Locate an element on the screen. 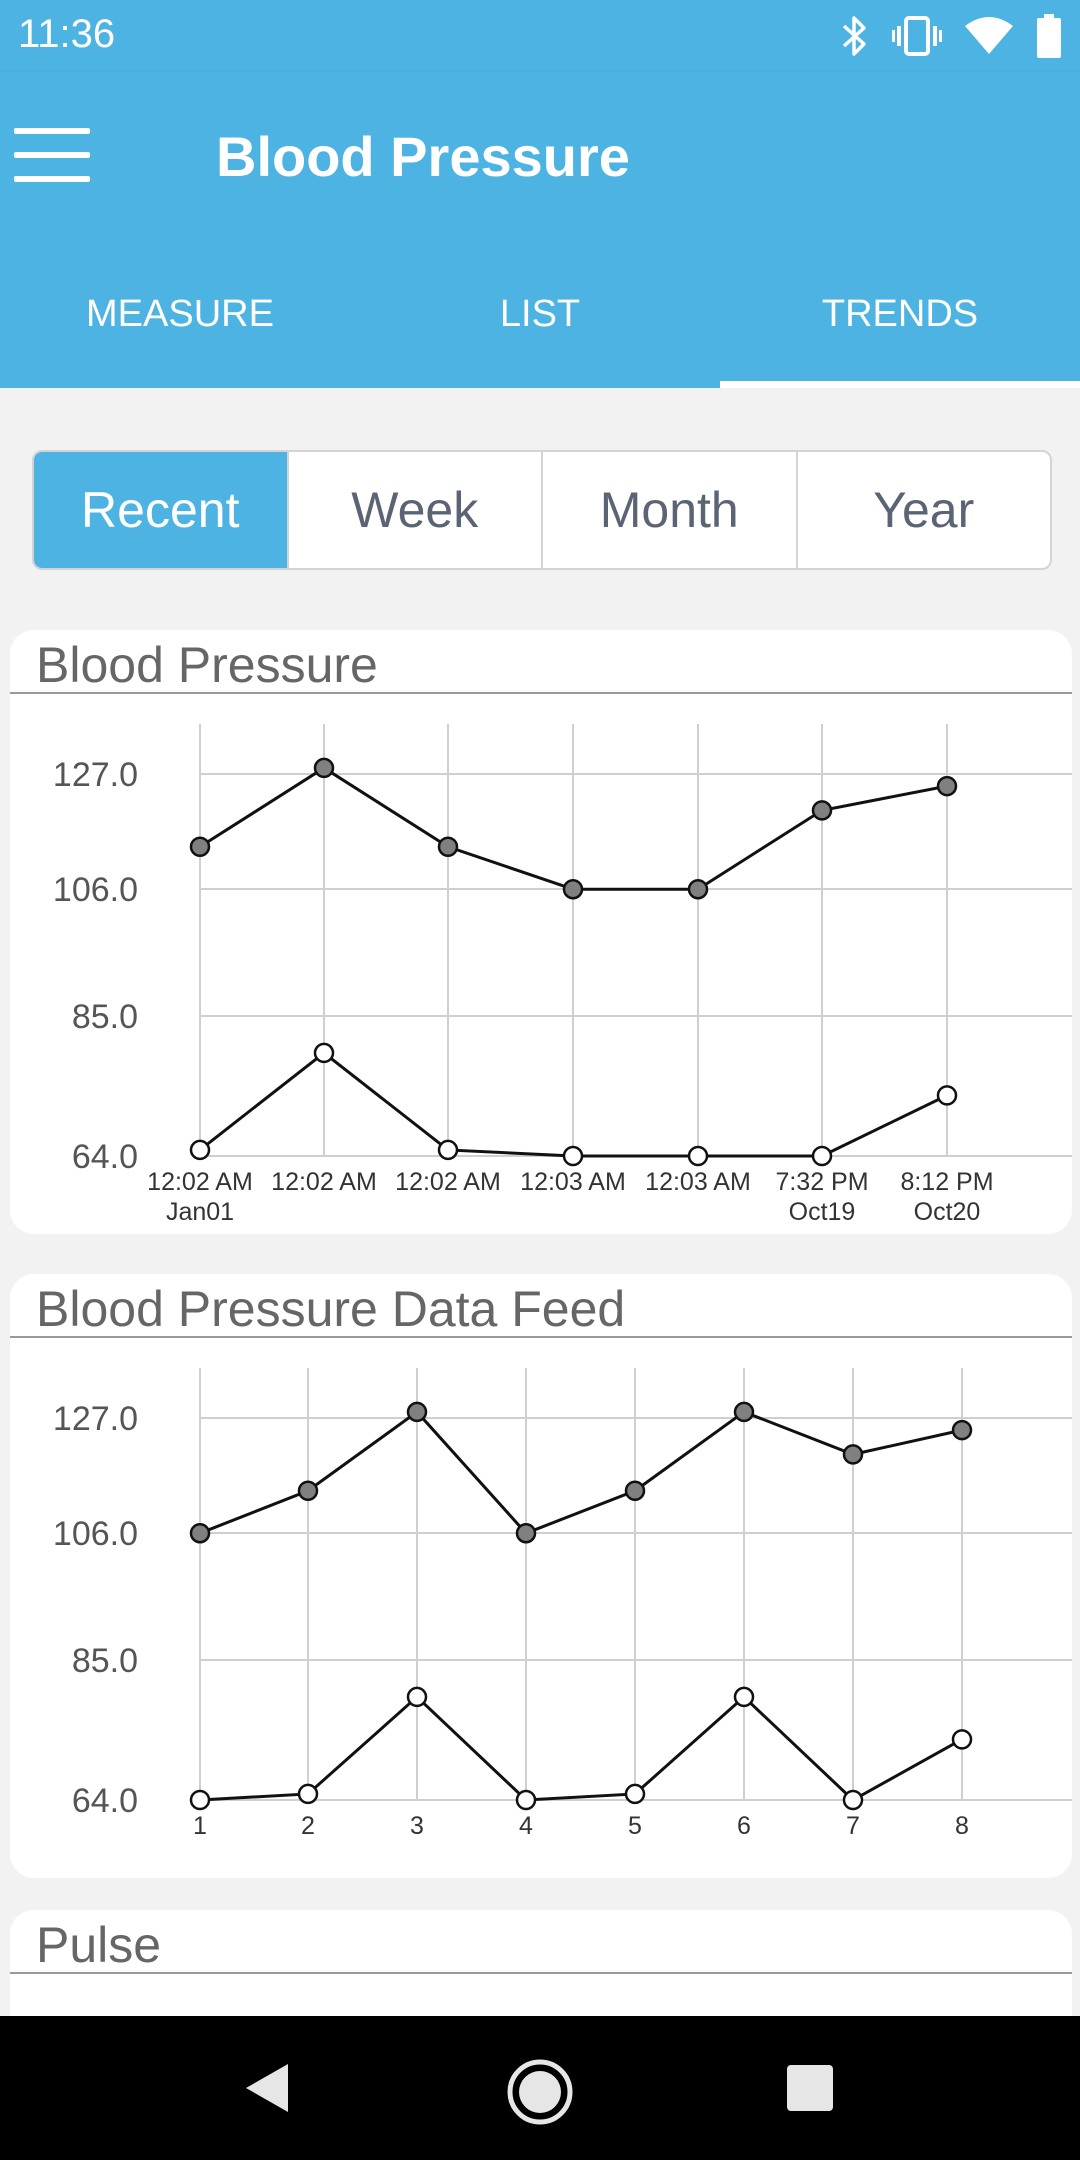 This screenshot has width=1080, height=2160. status-time: 11:36 is located at coordinates (67, 34).